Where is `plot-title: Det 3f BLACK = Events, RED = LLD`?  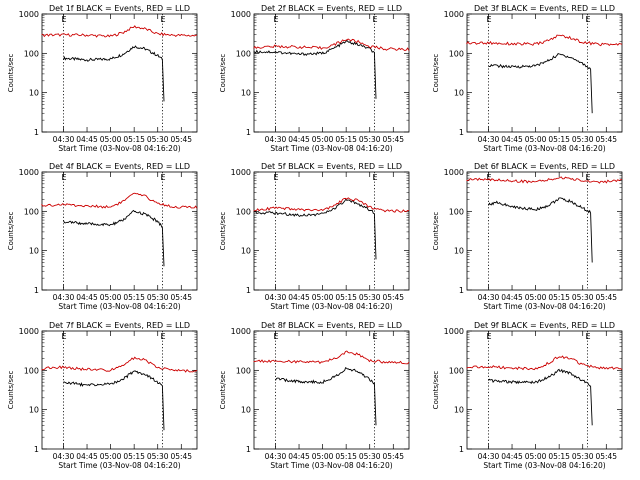 plot-title: Det 3f BLACK = Events, RED = LLD is located at coordinates (544, 8).